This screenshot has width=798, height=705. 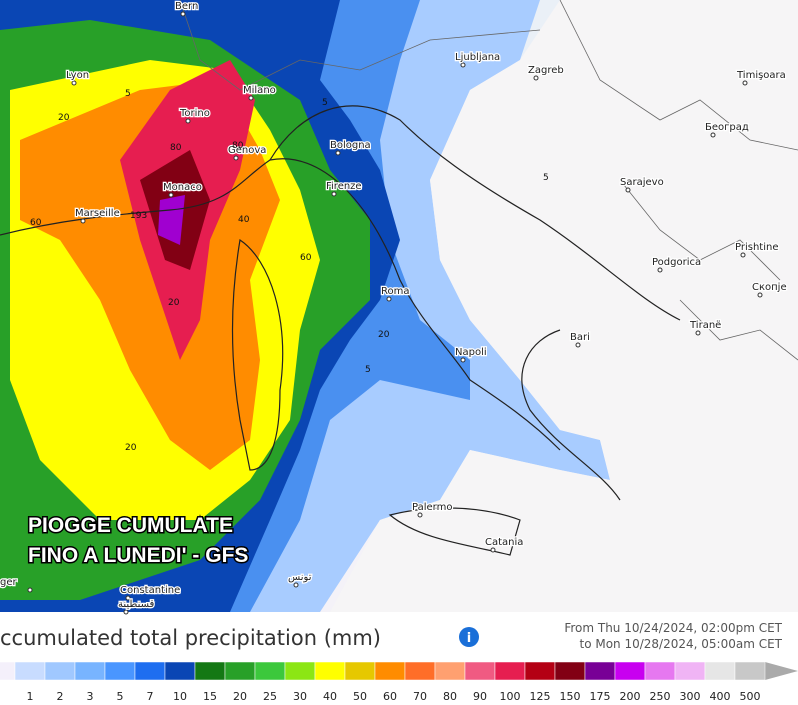 What do you see at coordinates (480, 696) in the screenshot?
I see `scale-label: 90` at bounding box center [480, 696].